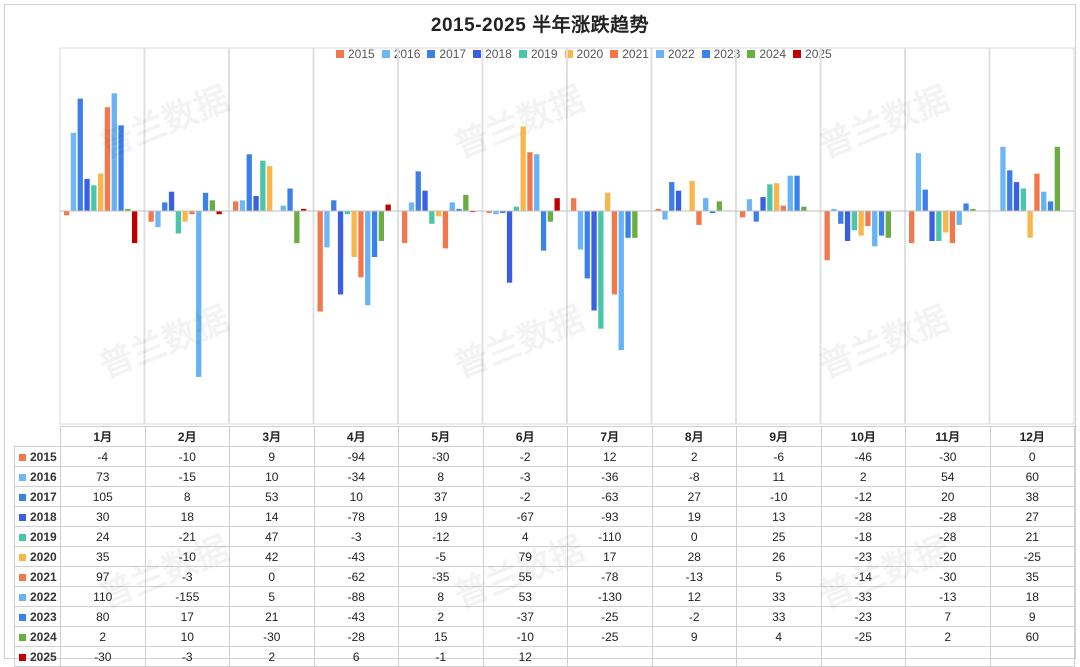  Describe the element at coordinates (453, 54) in the screenshot. I see `legend-label: 2017` at that location.